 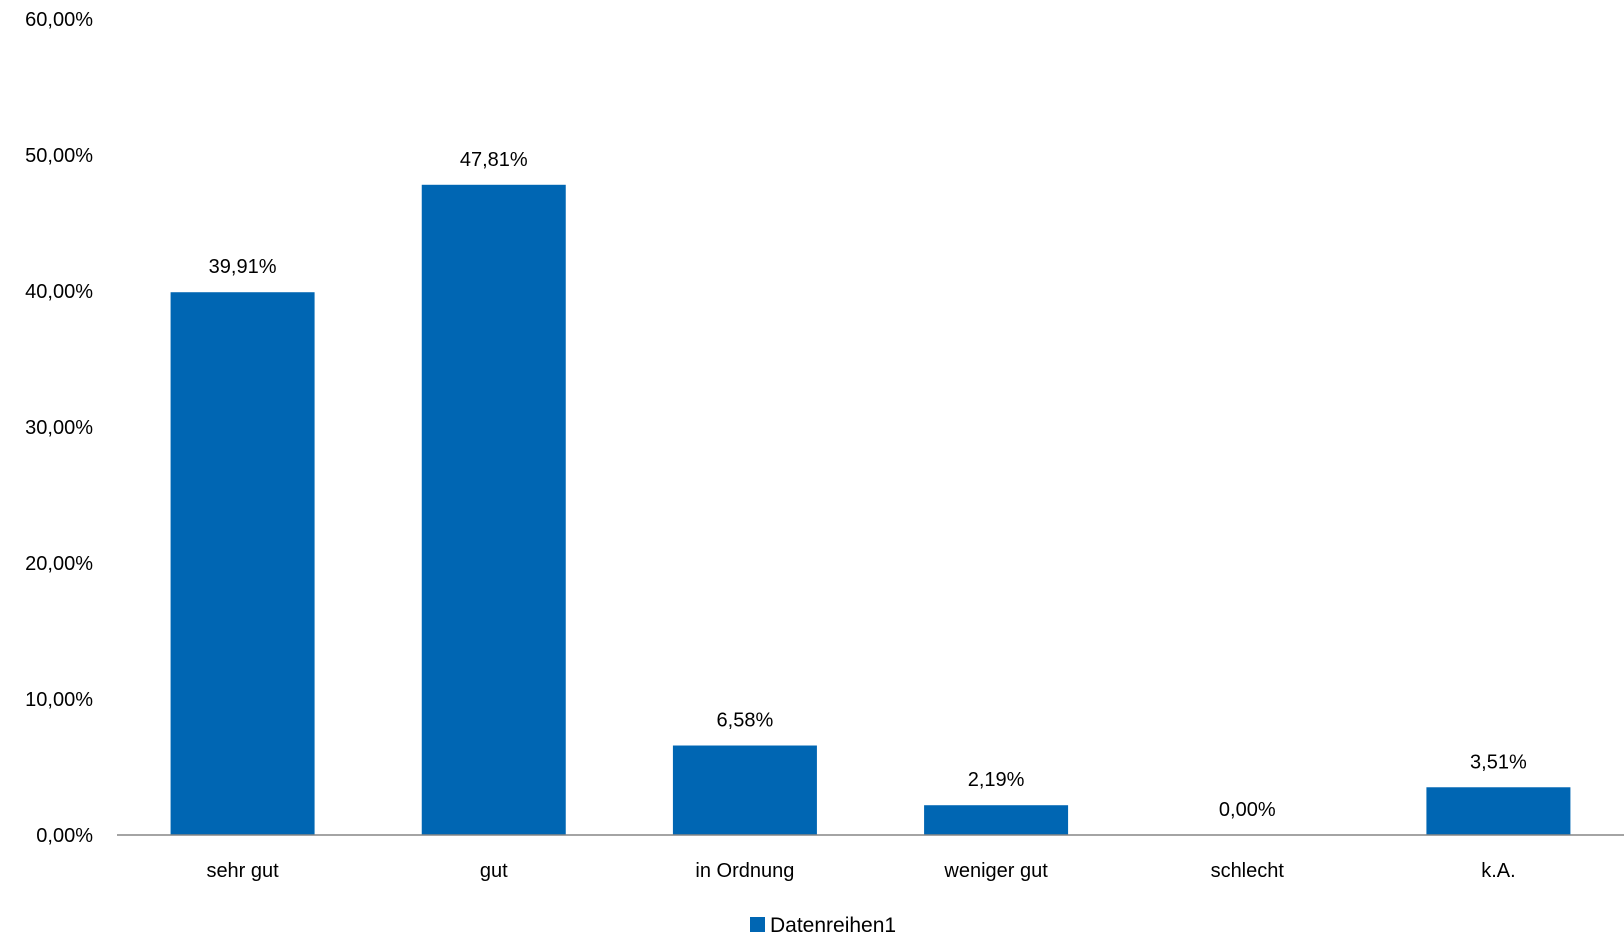 What do you see at coordinates (1247, 810) in the screenshot?
I see `data-label: 0,00%` at bounding box center [1247, 810].